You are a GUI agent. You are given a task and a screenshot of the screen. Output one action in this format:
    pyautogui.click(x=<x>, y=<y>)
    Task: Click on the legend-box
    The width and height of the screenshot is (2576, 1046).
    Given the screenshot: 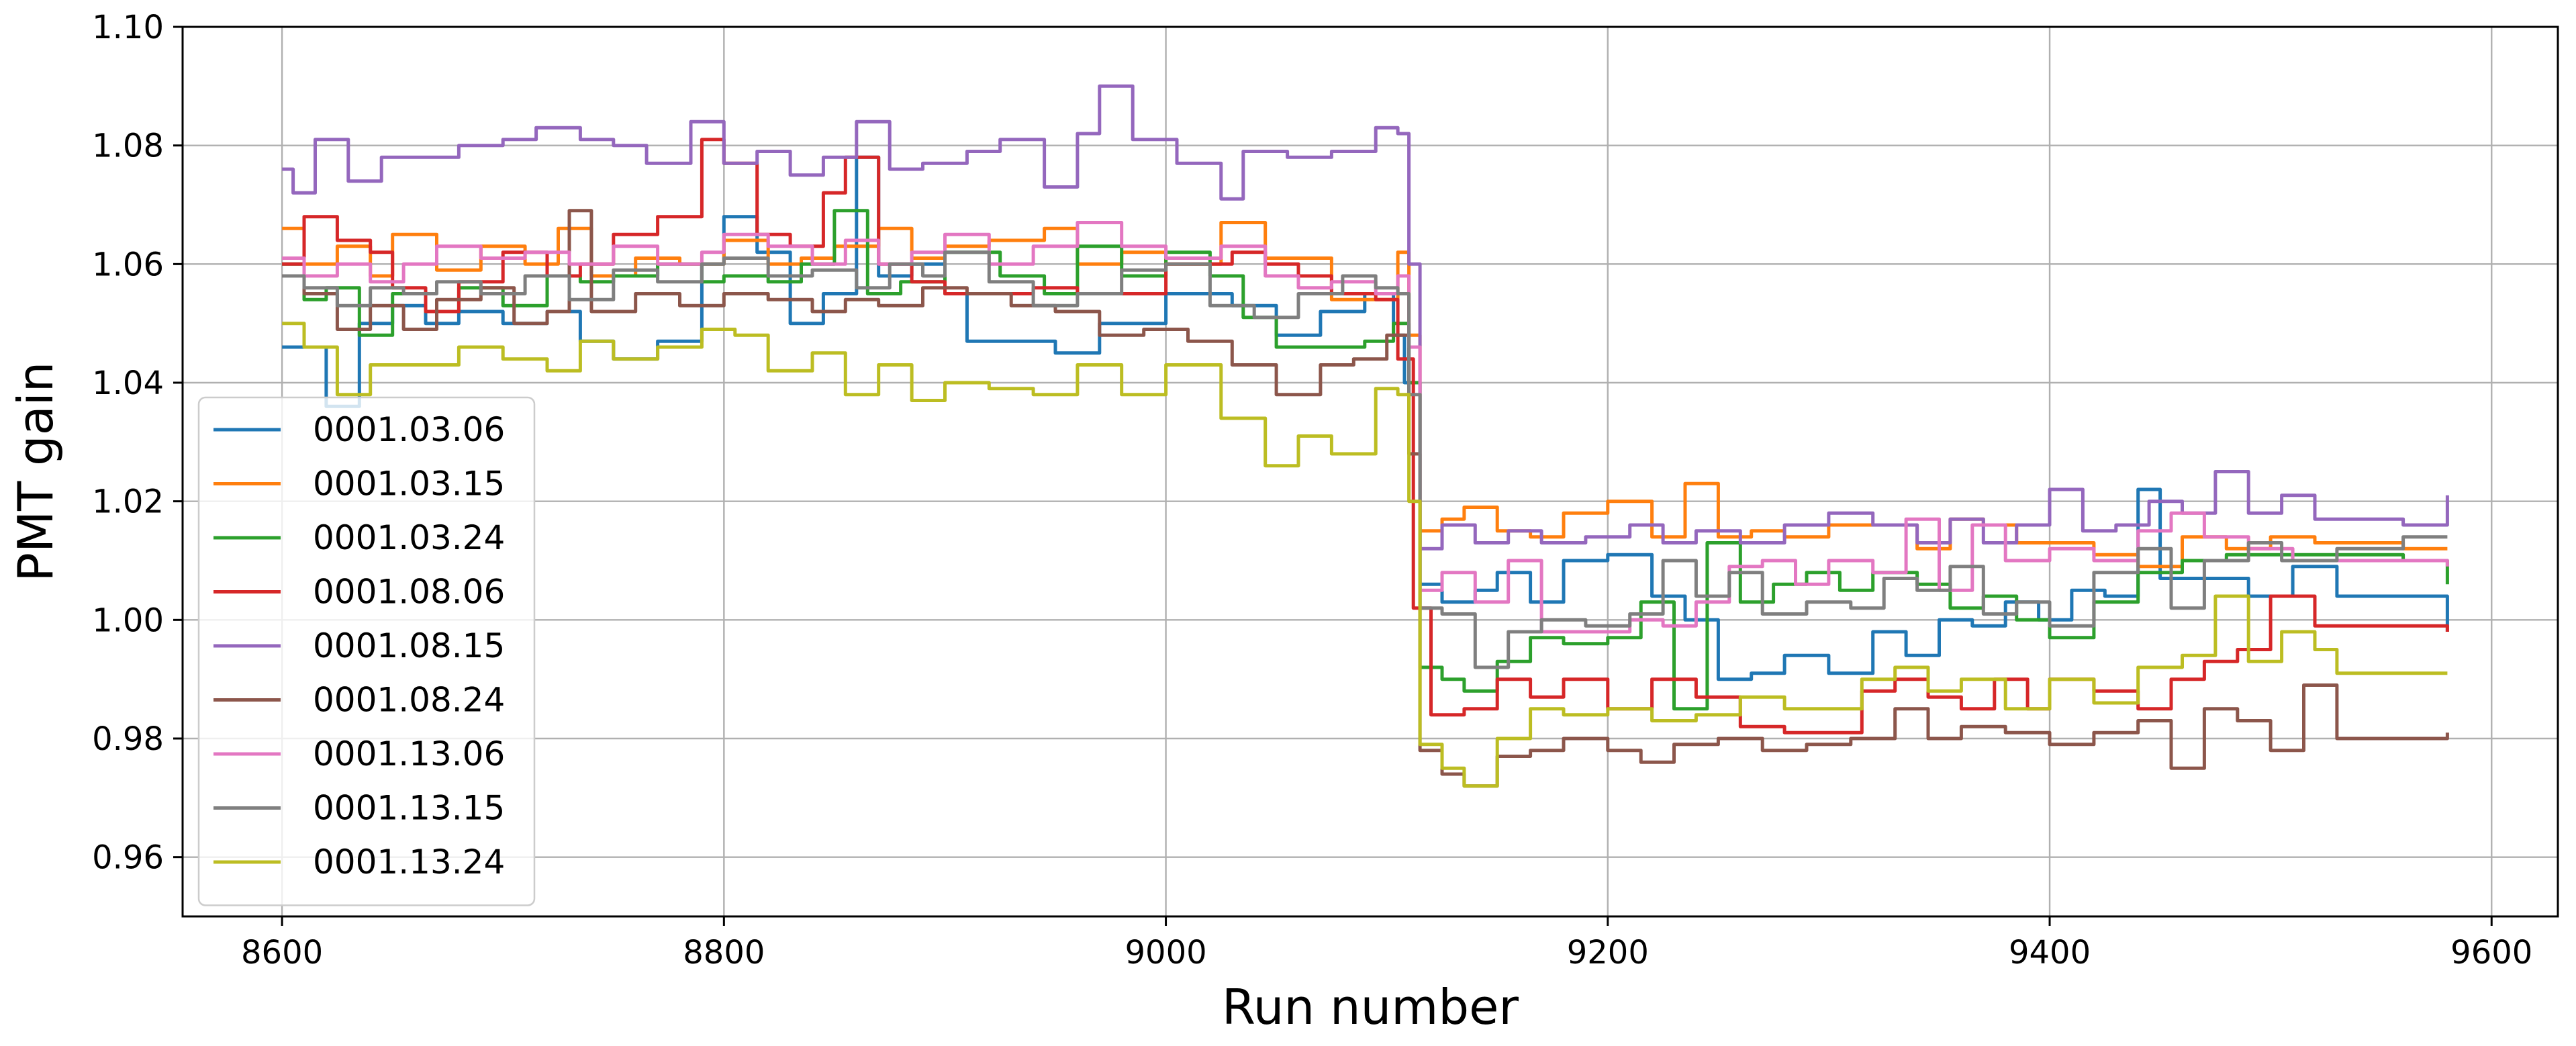 What is the action you would take?
    pyautogui.click(x=367, y=651)
    